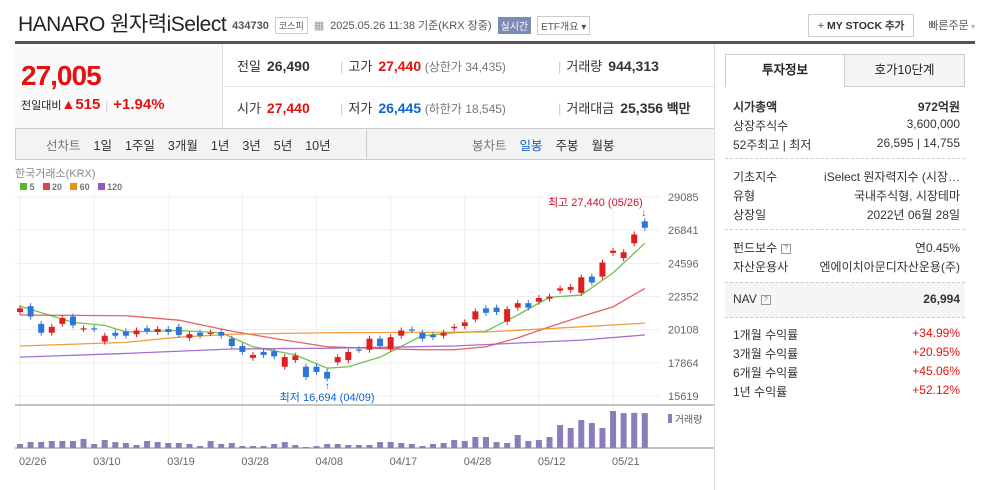 This screenshot has height=490, width=986. I want to click on legend-item: 120, so click(110, 187).